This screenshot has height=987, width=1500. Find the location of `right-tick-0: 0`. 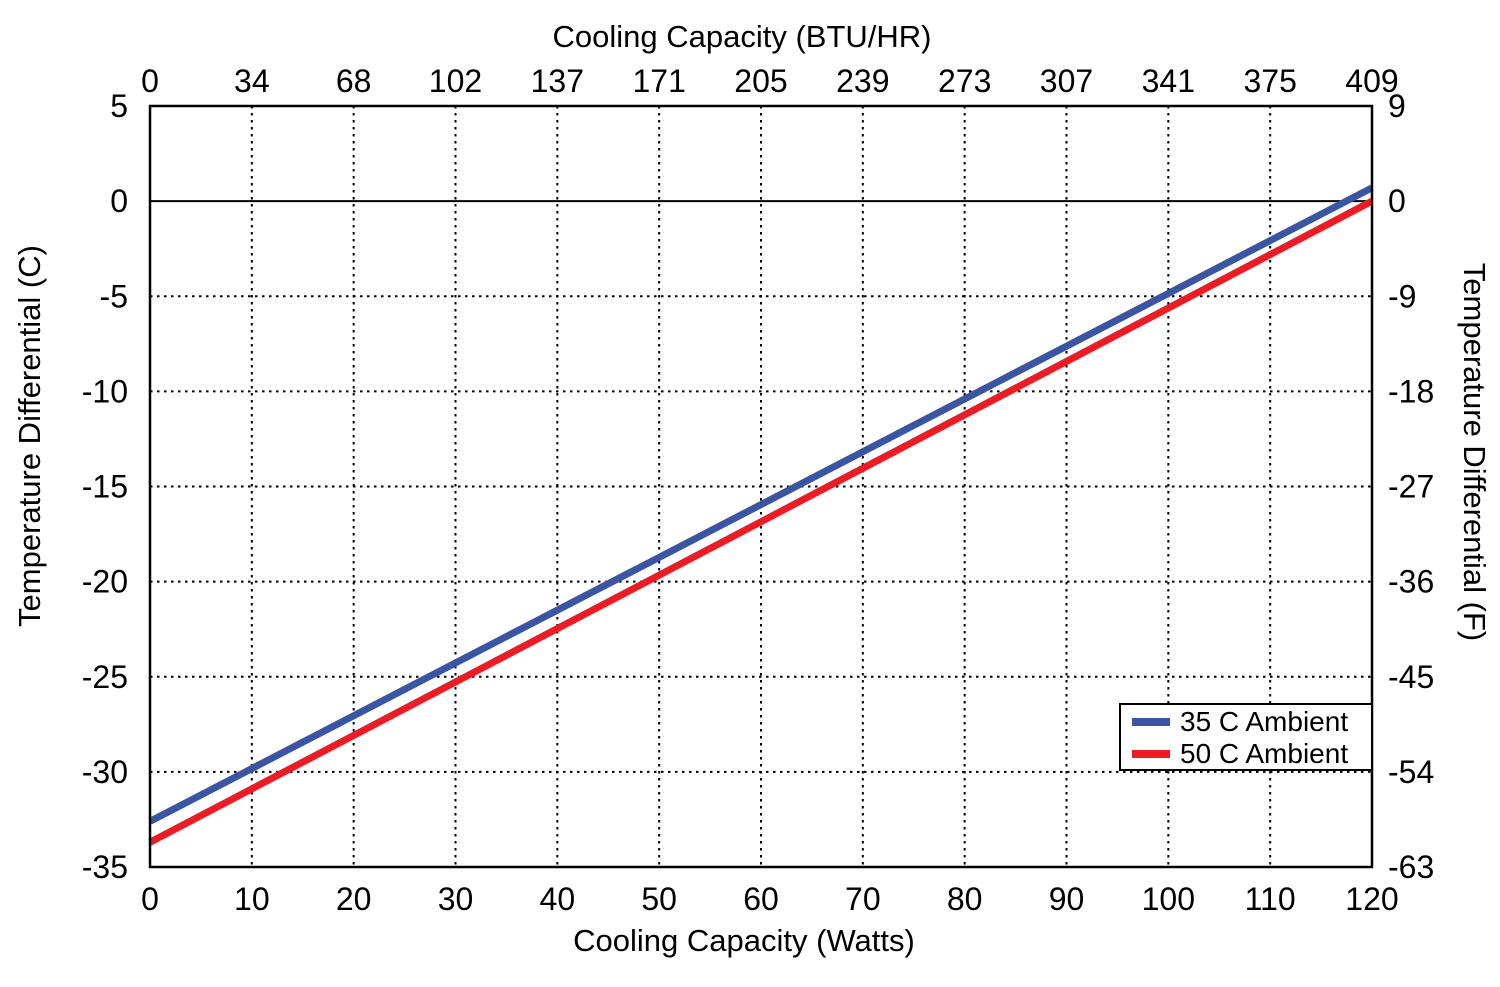

right-tick-0: 0 is located at coordinates (1397, 201).